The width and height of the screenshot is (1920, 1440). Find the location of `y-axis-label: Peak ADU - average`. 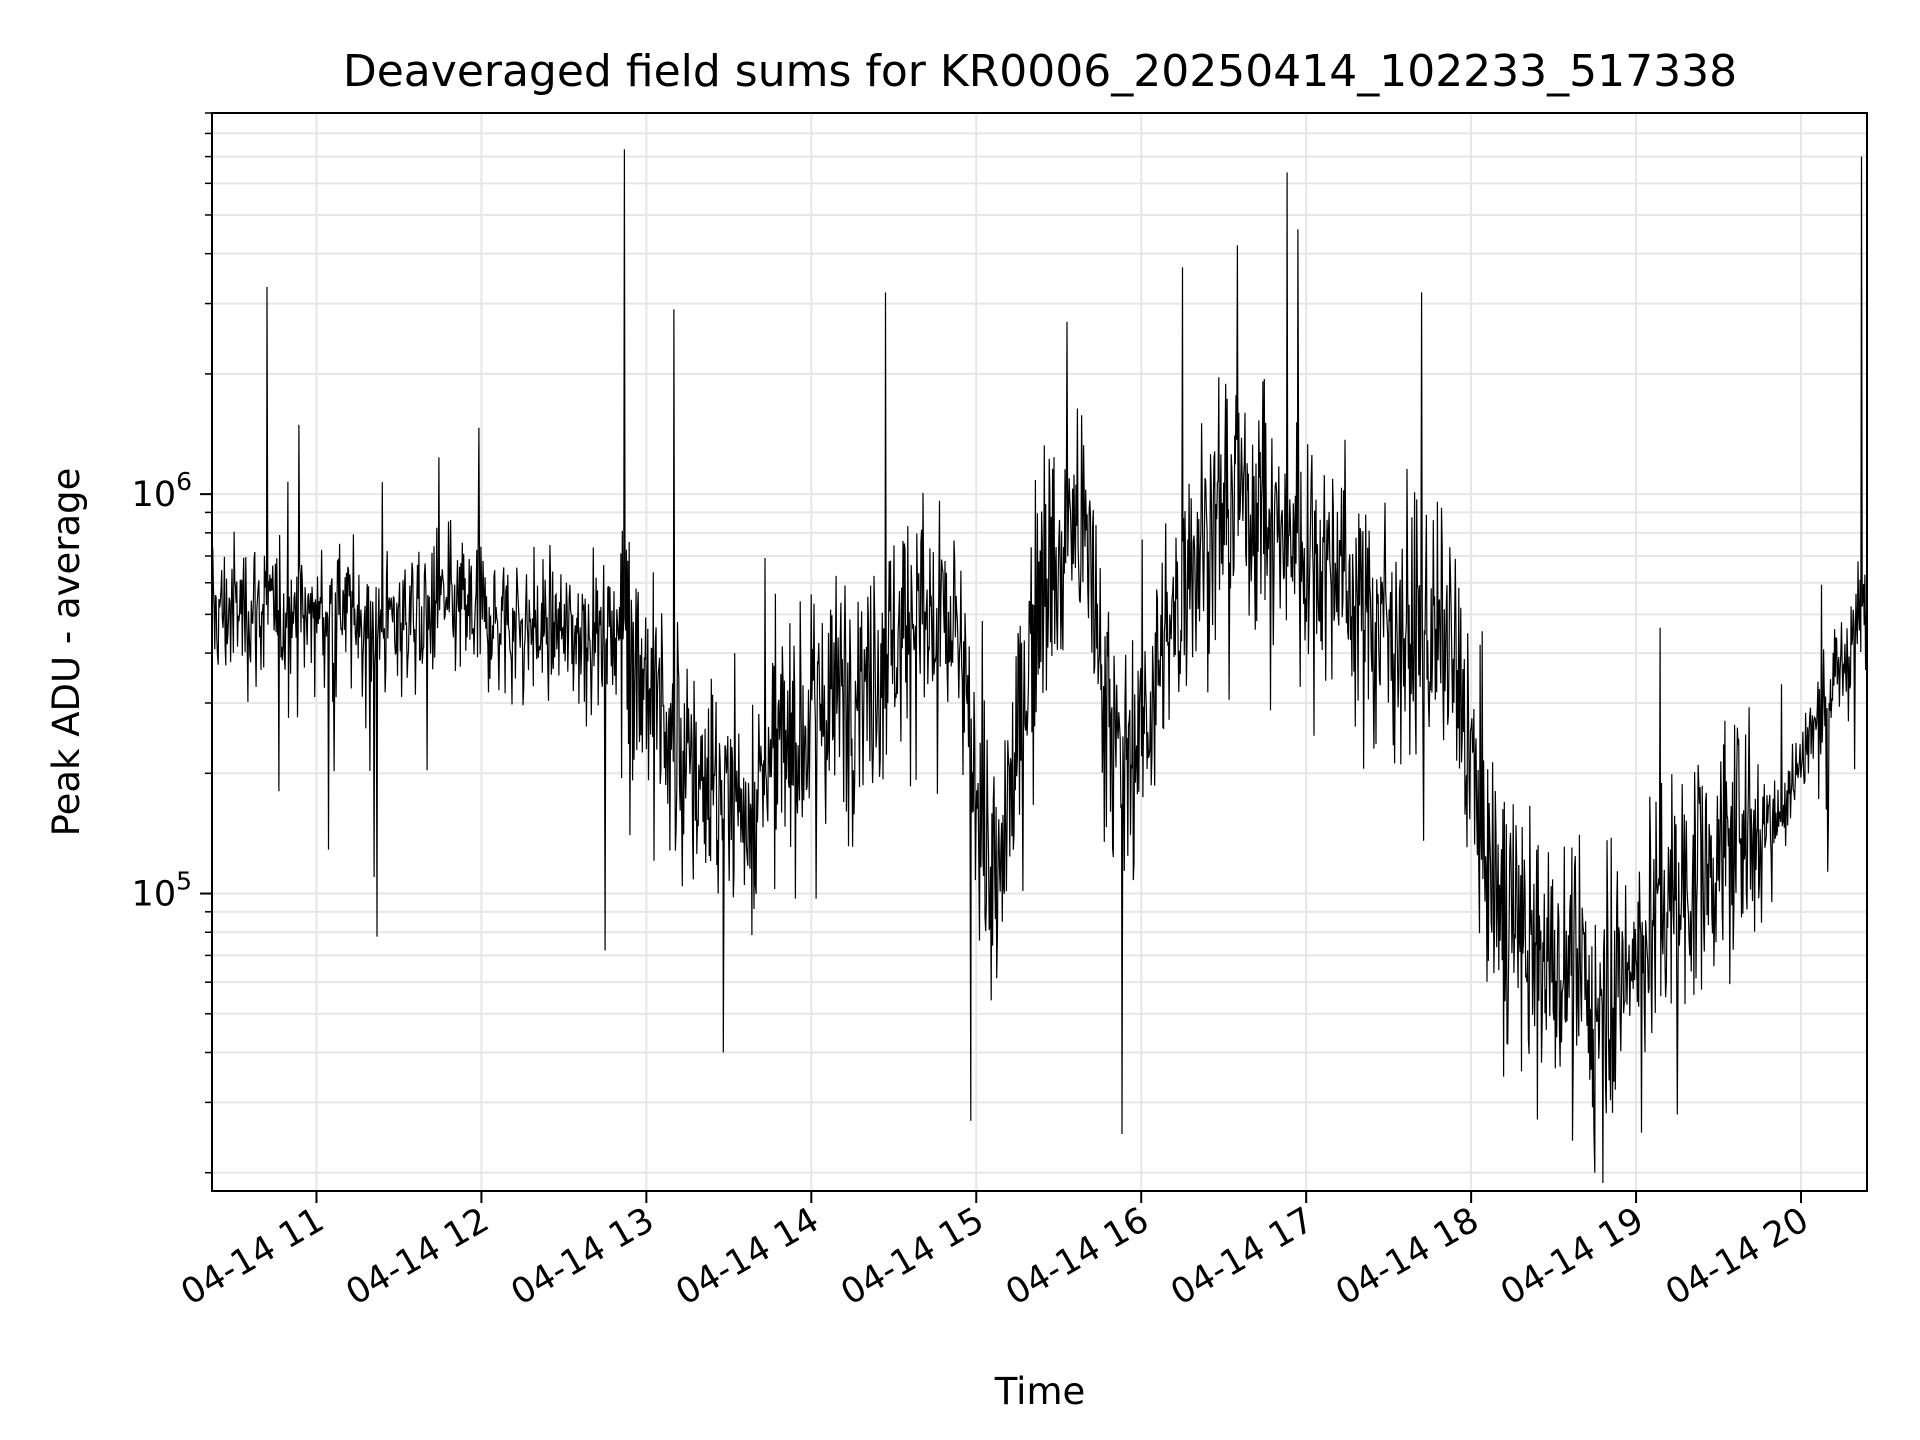

y-axis-label: Peak ADU - average is located at coordinates (66, 652).